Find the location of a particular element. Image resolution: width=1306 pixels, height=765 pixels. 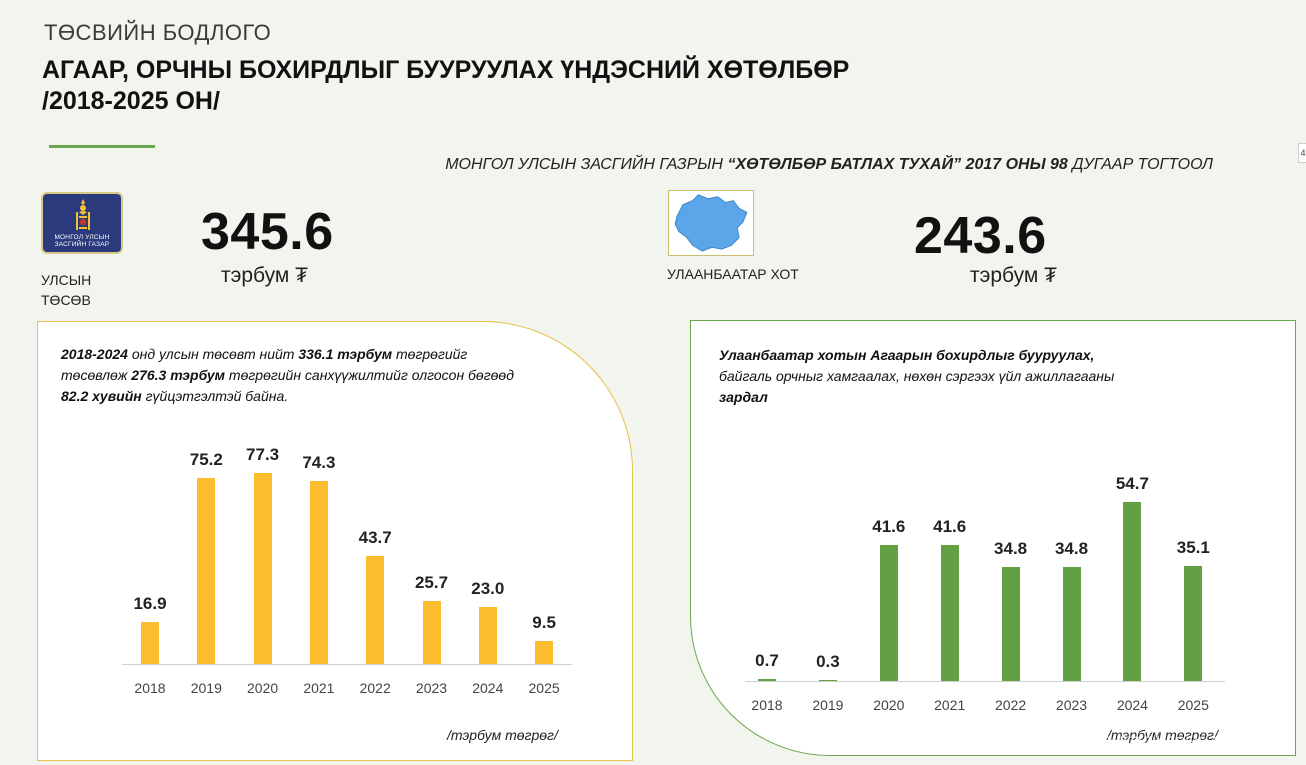

note-text-end: зардал is located at coordinates (743, 397).